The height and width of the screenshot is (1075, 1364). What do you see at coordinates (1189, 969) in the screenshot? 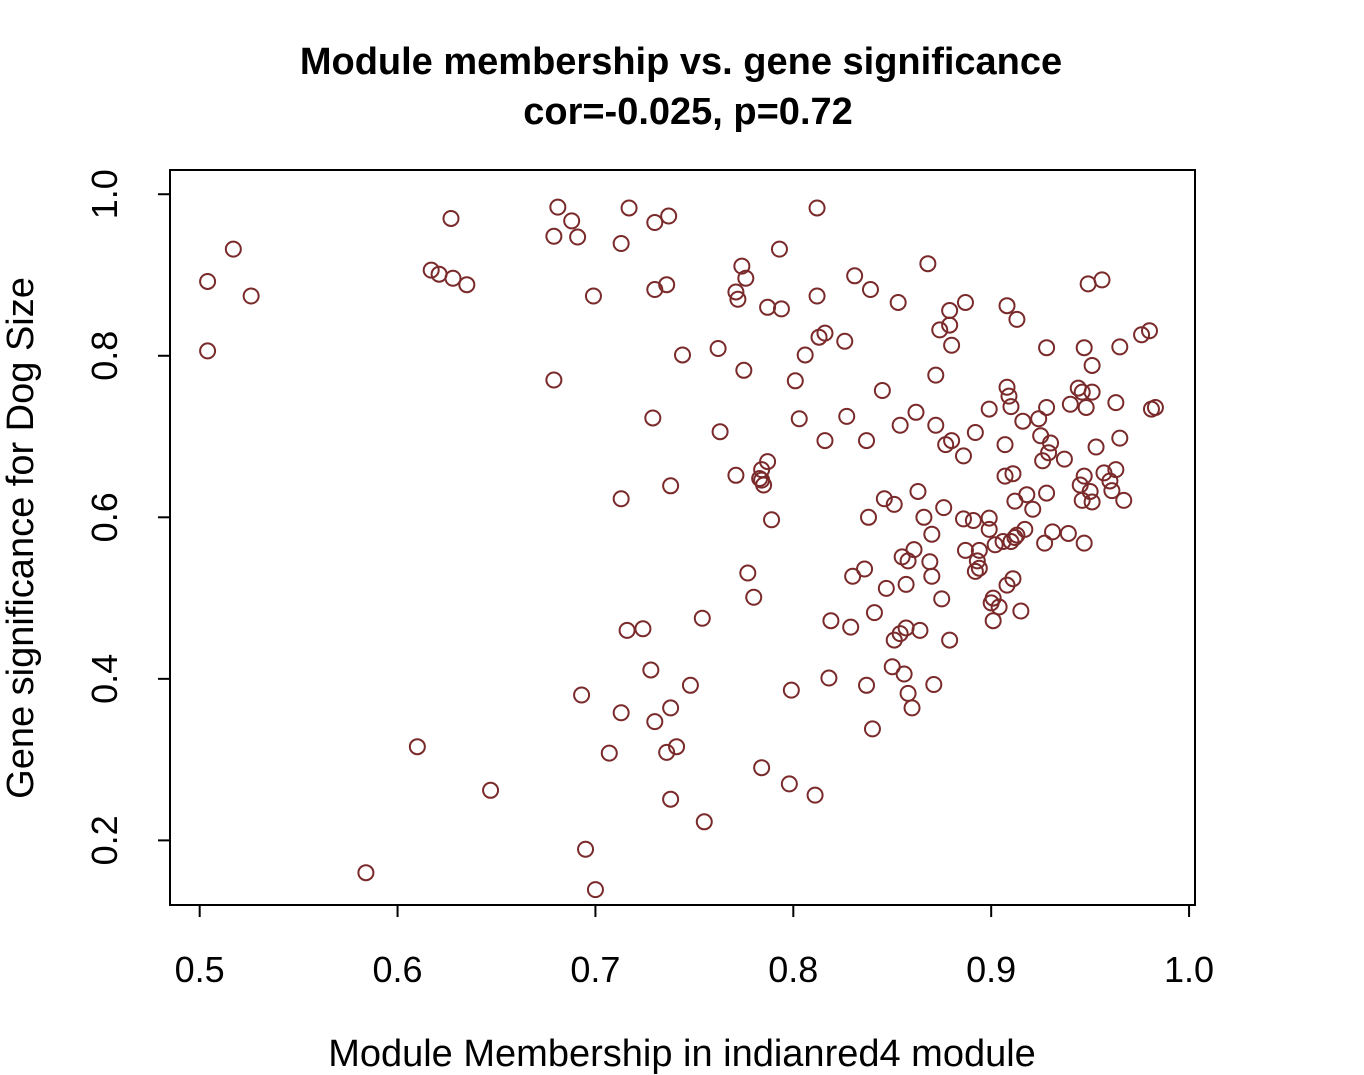
I see `x-tick-label: 1.0` at bounding box center [1189, 969].